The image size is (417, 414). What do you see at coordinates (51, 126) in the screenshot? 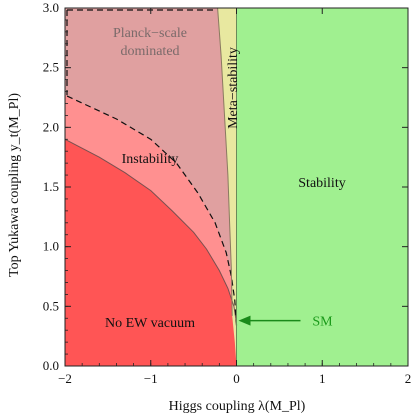
I see `y-tick-label: 2.0` at bounding box center [51, 126].